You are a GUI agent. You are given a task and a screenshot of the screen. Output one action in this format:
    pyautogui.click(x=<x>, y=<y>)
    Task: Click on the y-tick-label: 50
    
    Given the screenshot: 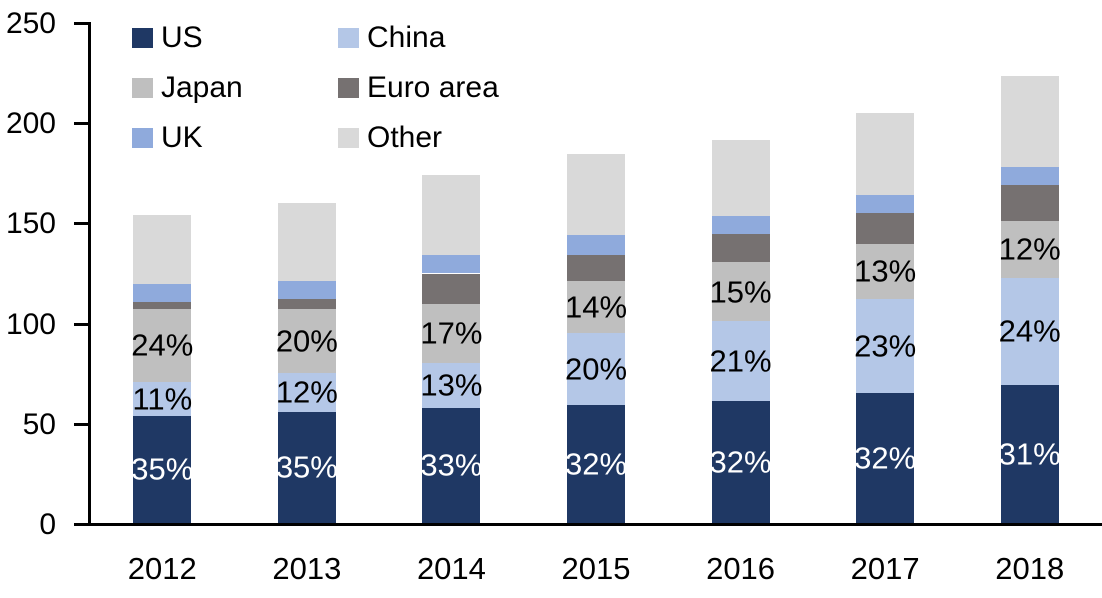 What is the action you would take?
    pyautogui.click(x=39, y=424)
    